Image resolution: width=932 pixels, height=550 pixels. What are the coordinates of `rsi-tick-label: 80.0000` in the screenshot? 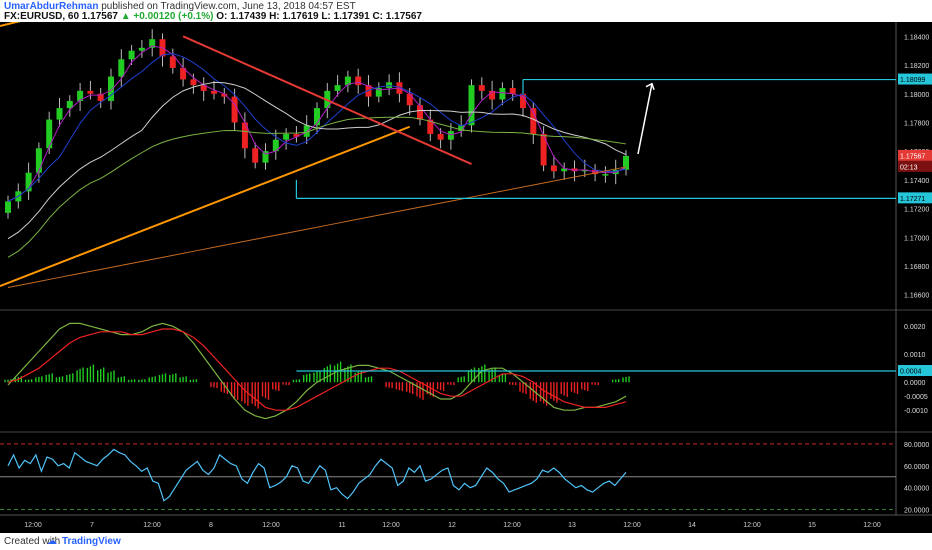 It's located at (916, 445).